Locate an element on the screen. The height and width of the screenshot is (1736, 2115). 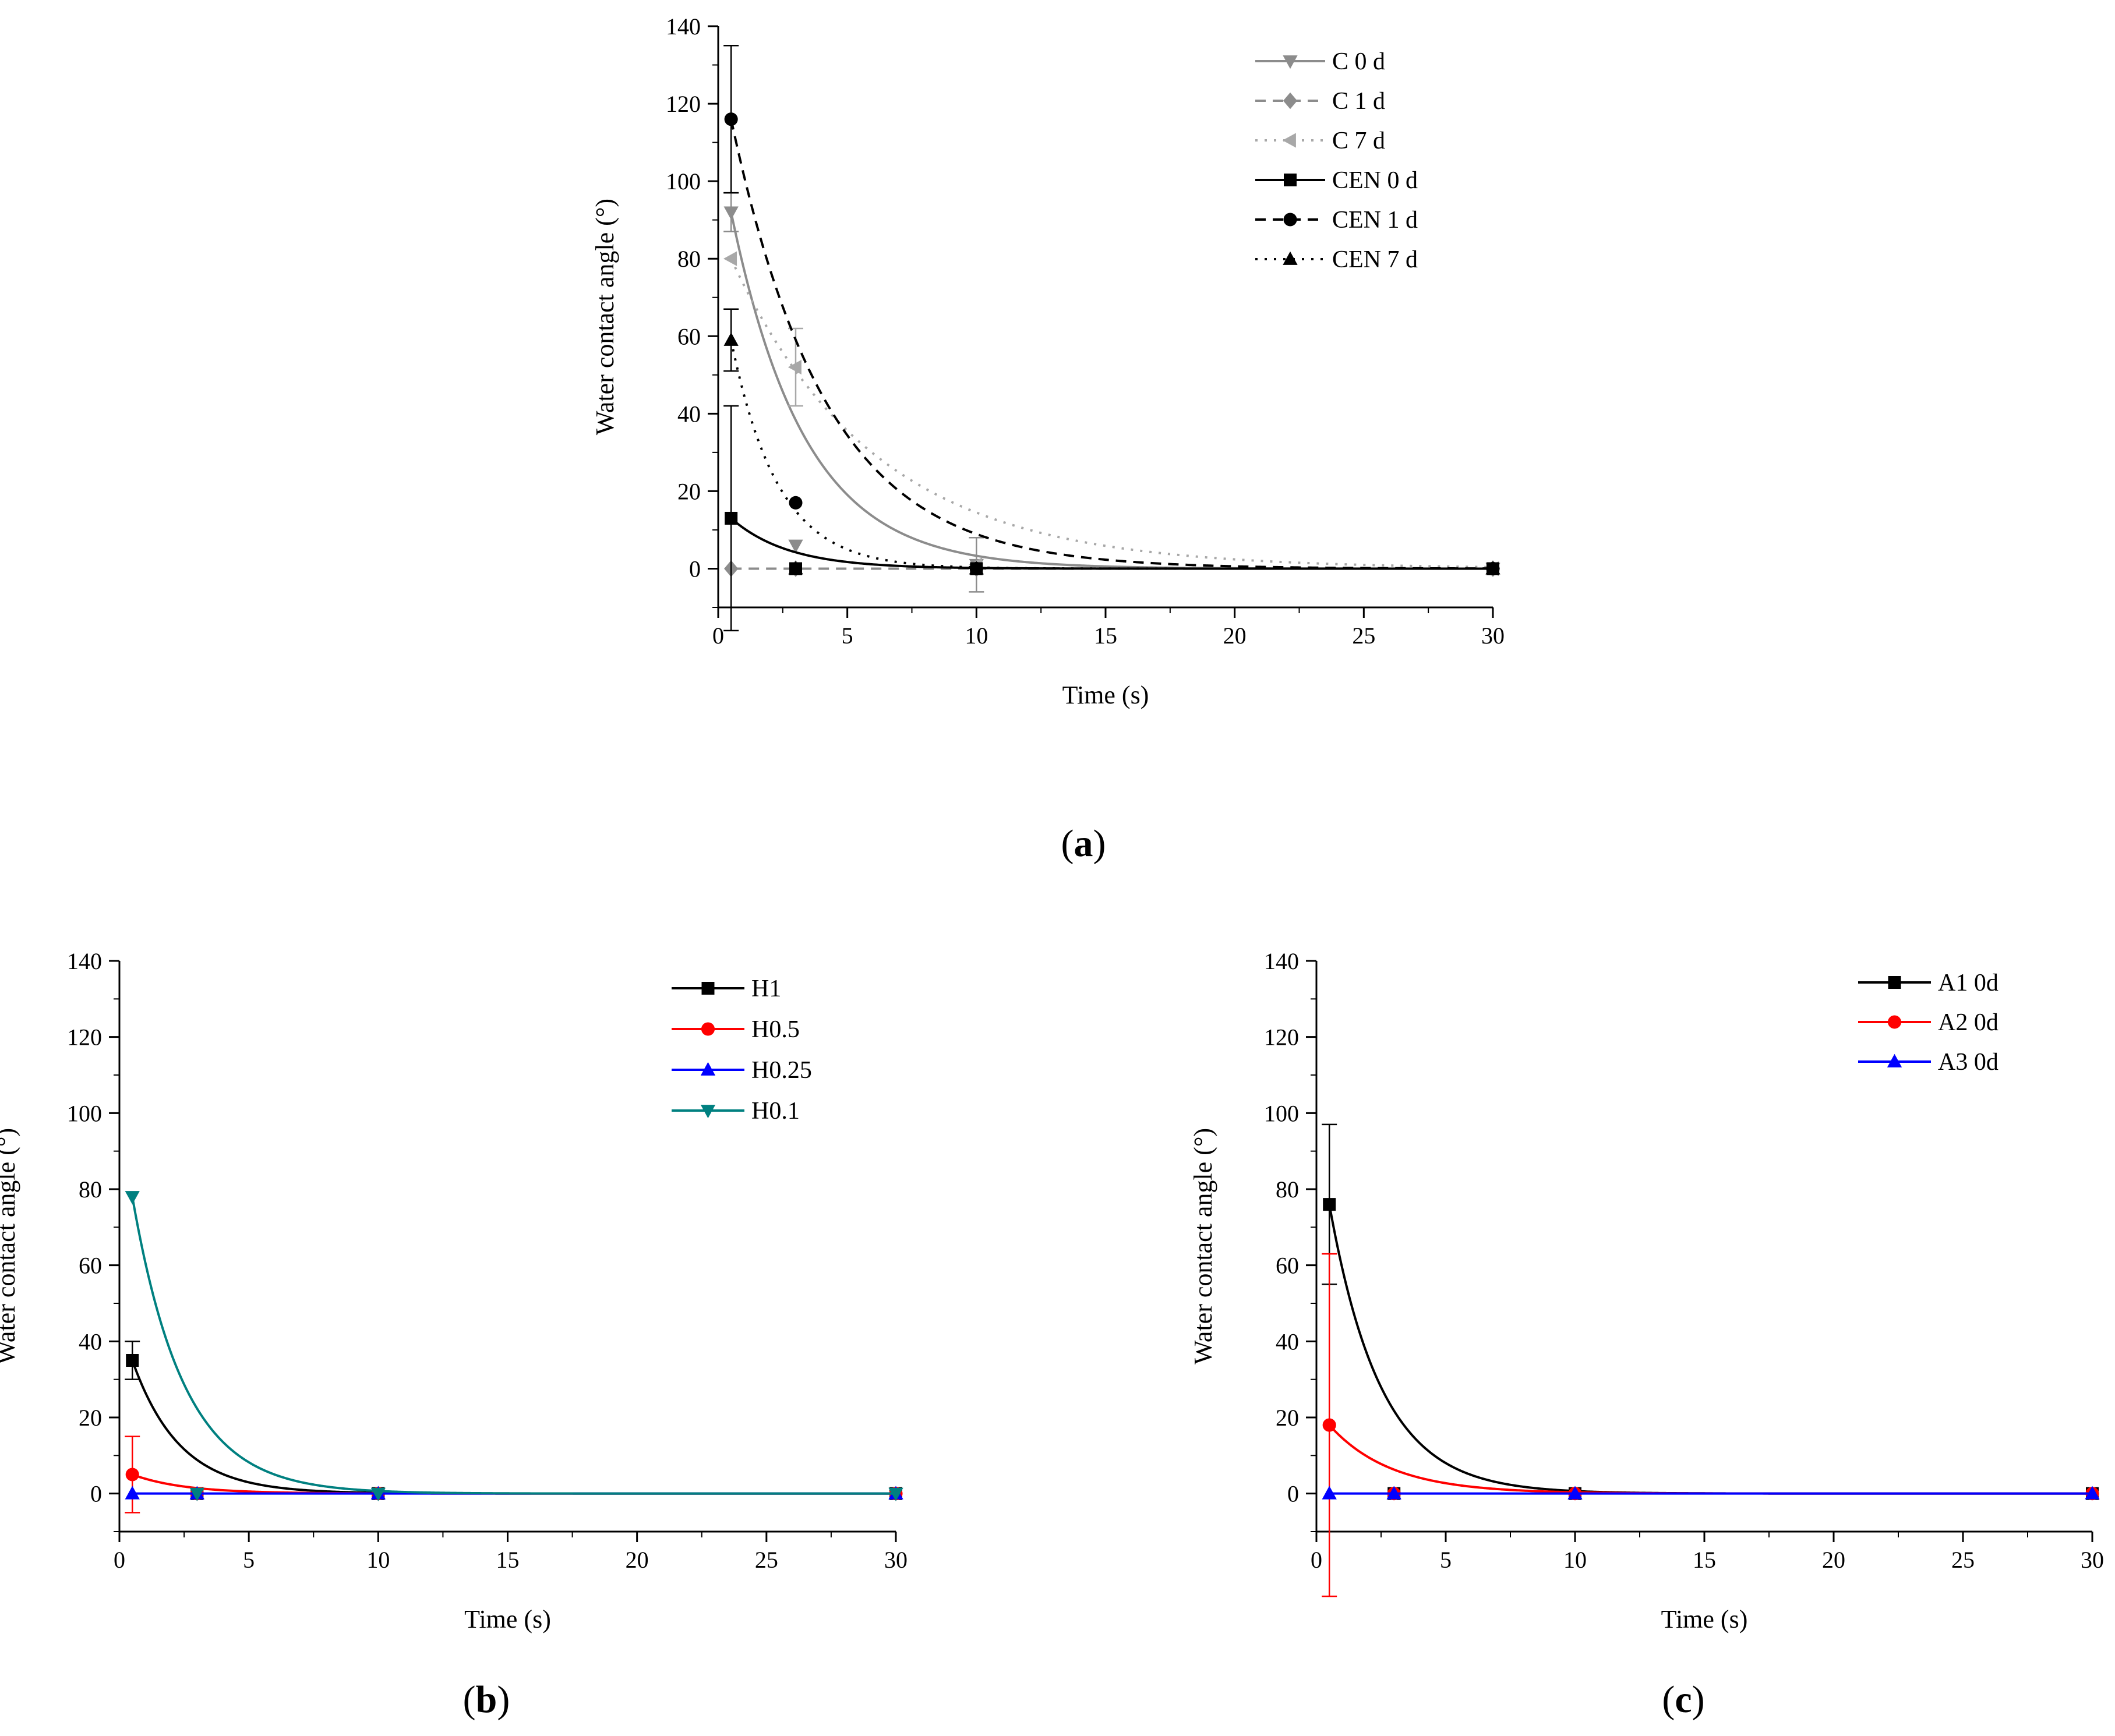
legend-label: C 7 d is located at coordinates (1358, 141).